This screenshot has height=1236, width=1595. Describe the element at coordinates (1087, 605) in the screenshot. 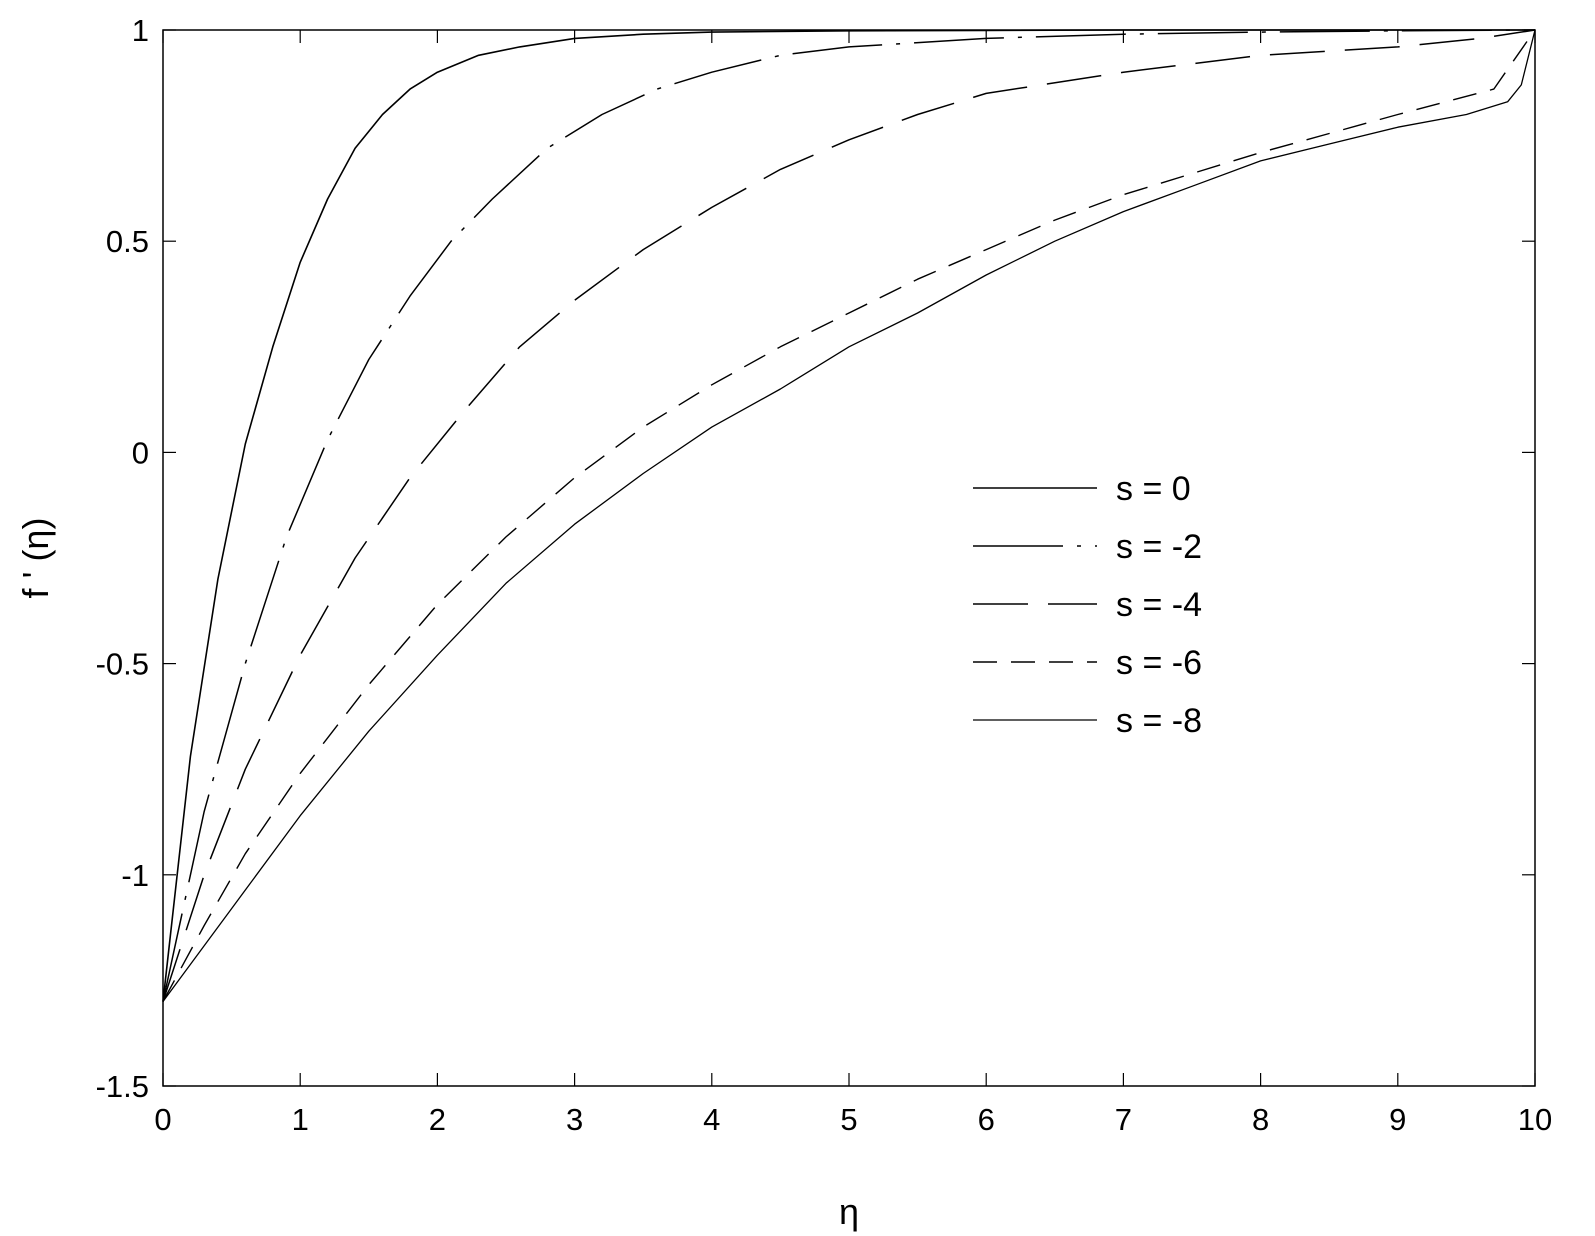

I see `legend: s = 0 s = -2 s = -4 s = -6 s = -8` at that location.